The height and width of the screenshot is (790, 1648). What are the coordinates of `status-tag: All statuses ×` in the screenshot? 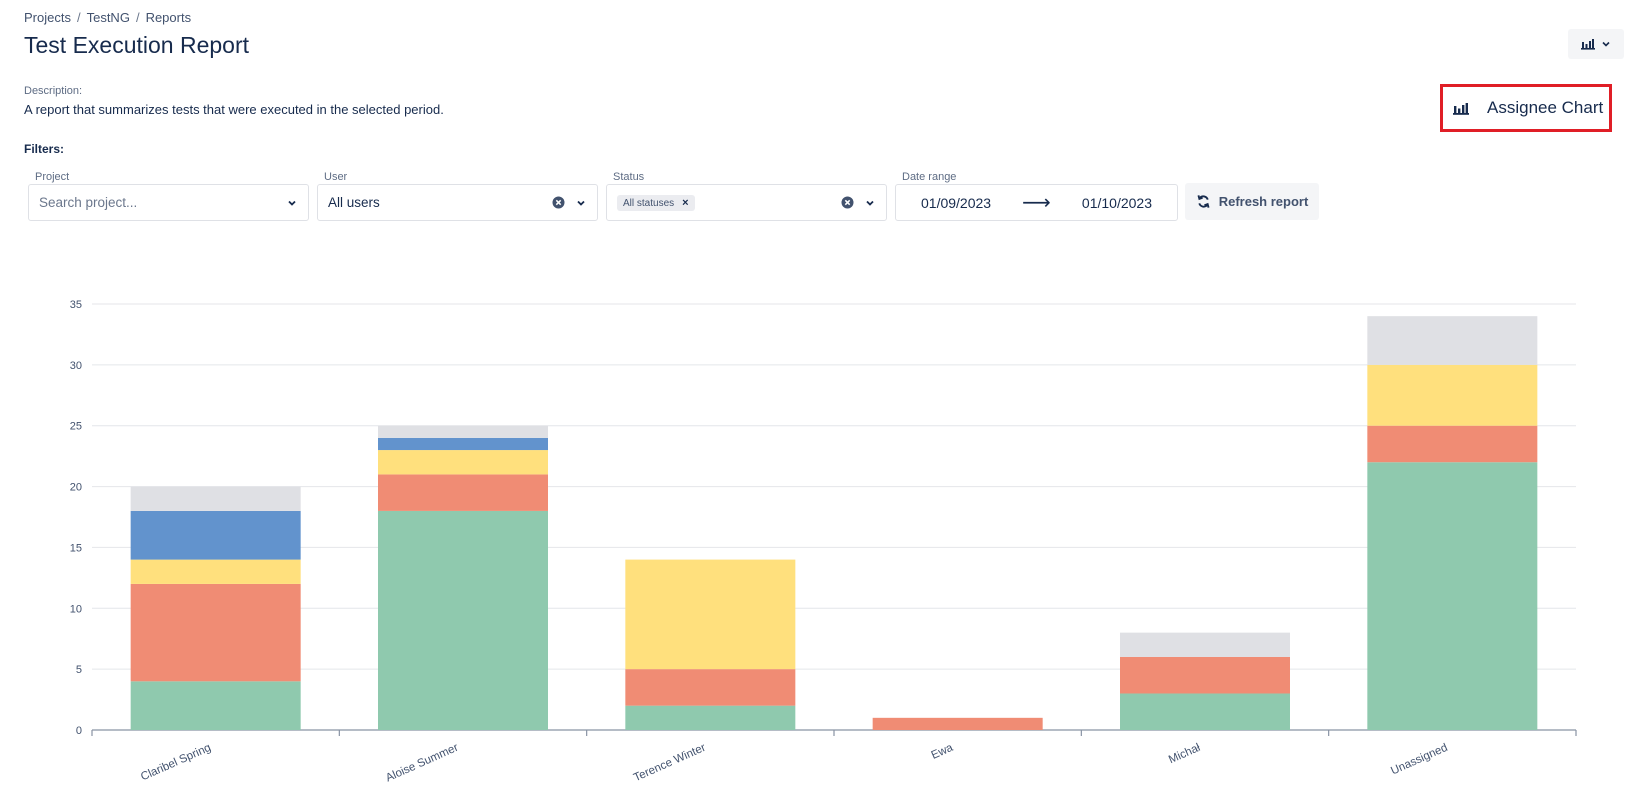 It's located at (656, 203).